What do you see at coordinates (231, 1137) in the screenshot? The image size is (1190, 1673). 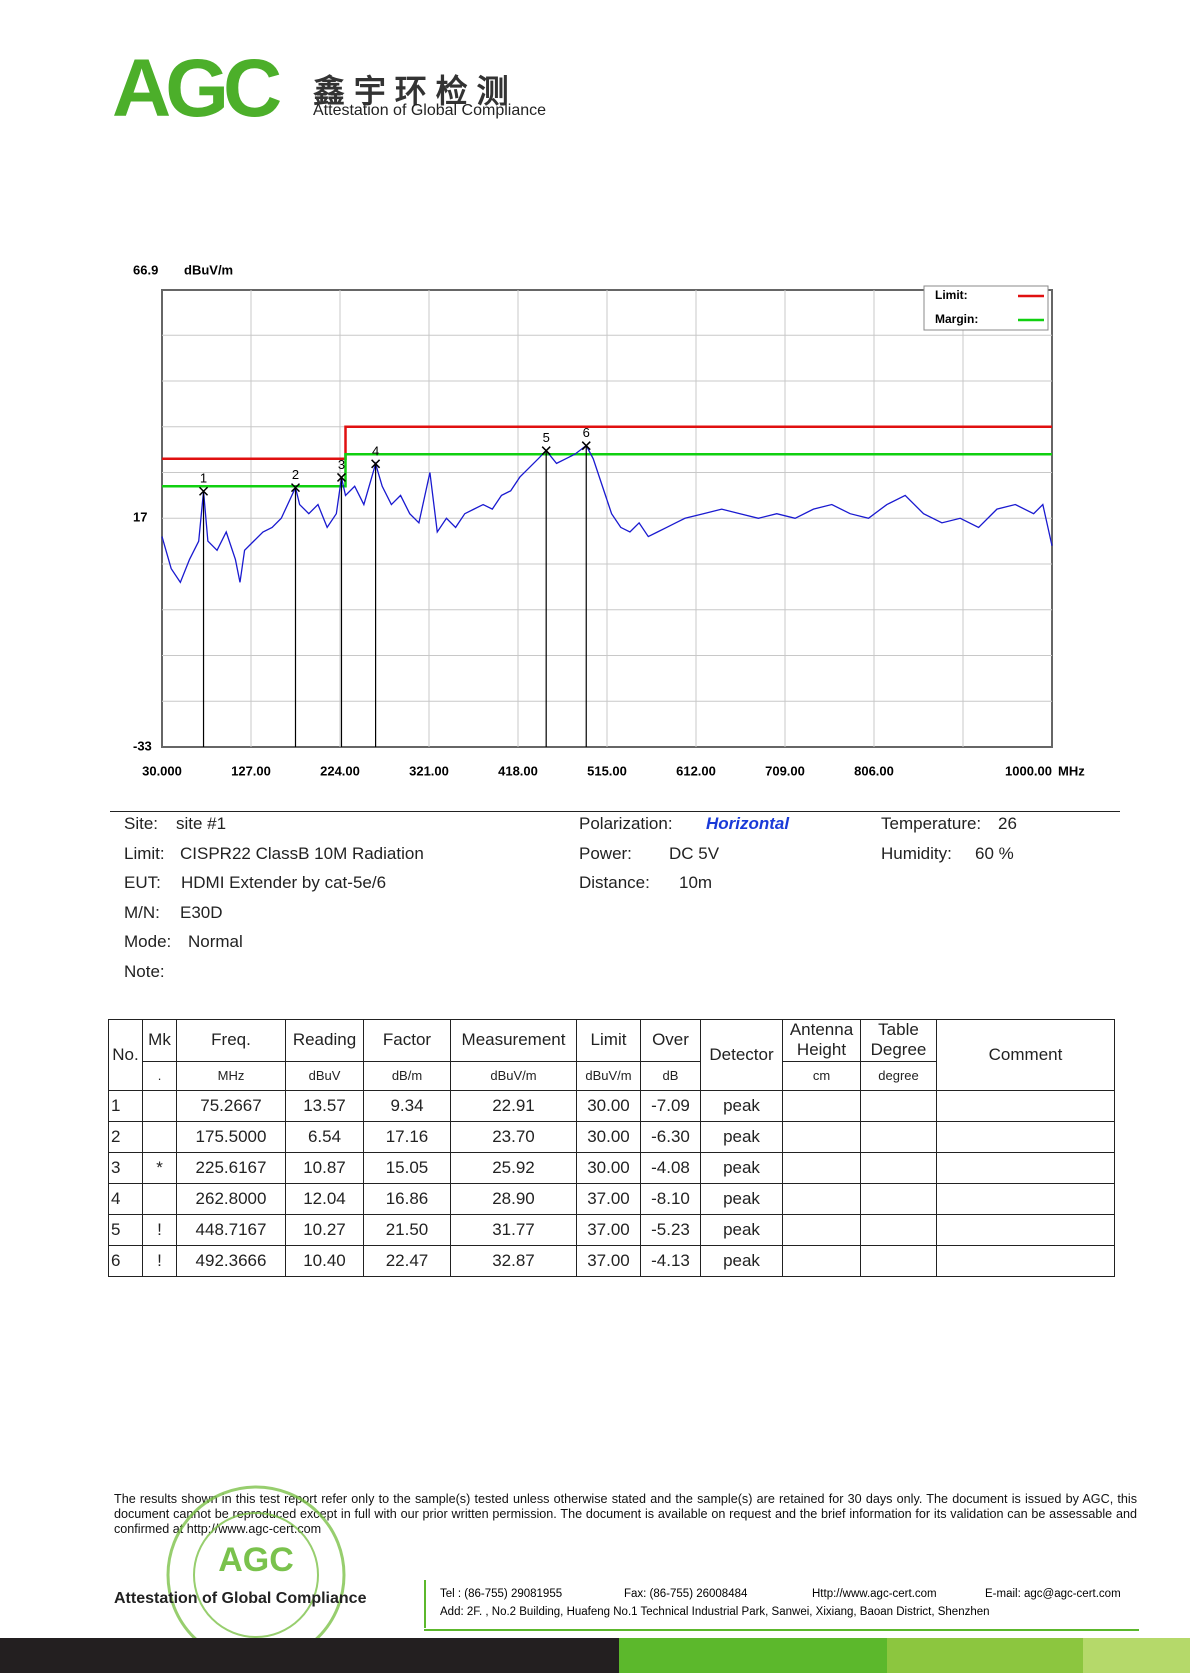 I see `table-cell: 175.5000` at bounding box center [231, 1137].